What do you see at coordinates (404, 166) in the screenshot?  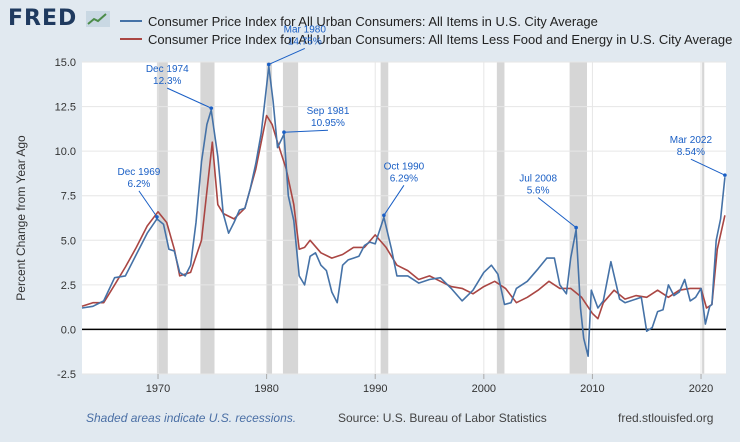 I see `annotation-label: Oct 1990` at bounding box center [404, 166].